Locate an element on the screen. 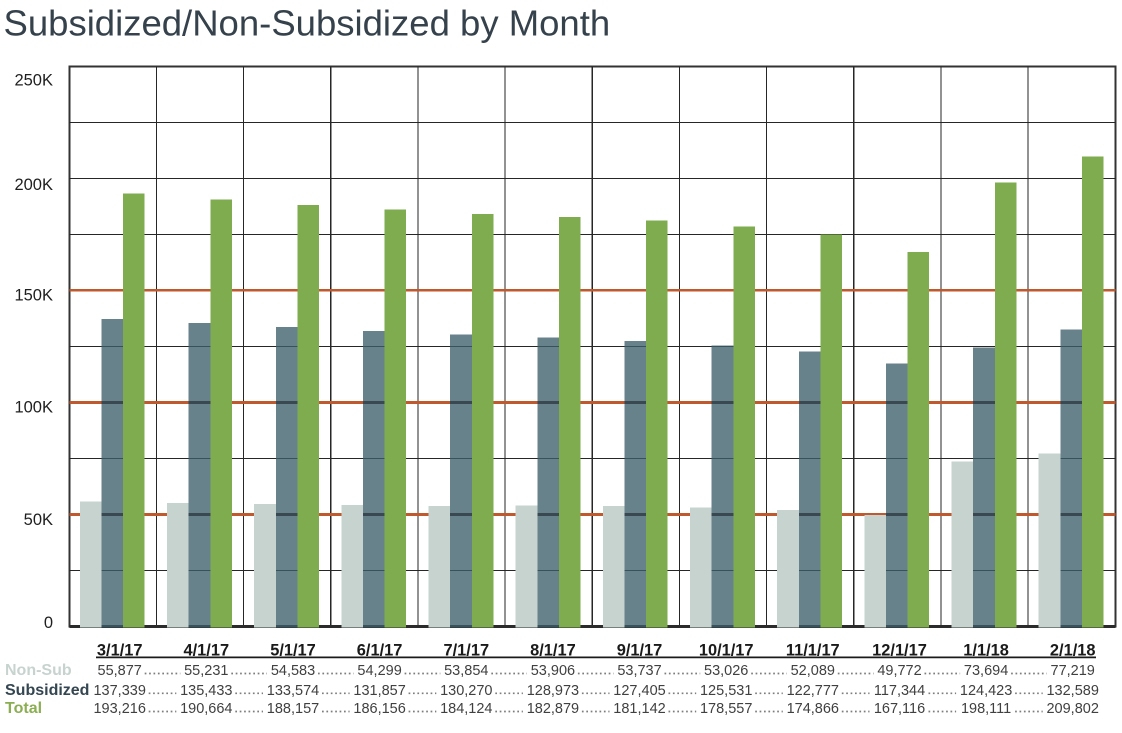 The width and height of the screenshot is (1122, 733). svg-text: 100K is located at coordinates (33, 407).